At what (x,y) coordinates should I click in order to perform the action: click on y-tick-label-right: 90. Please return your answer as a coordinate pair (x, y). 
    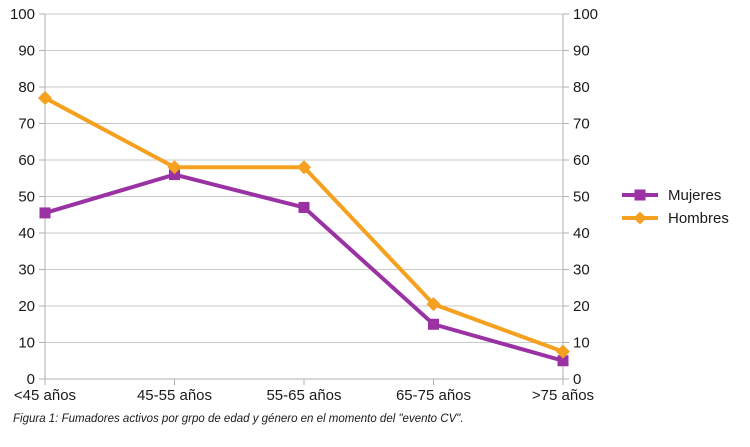
    Looking at the image, I should click on (581, 51).